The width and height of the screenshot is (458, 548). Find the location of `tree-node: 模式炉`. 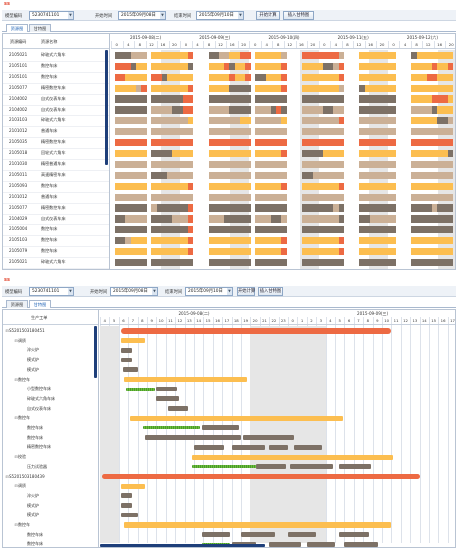

tree-node: 模式炉 is located at coordinates (31, 506).